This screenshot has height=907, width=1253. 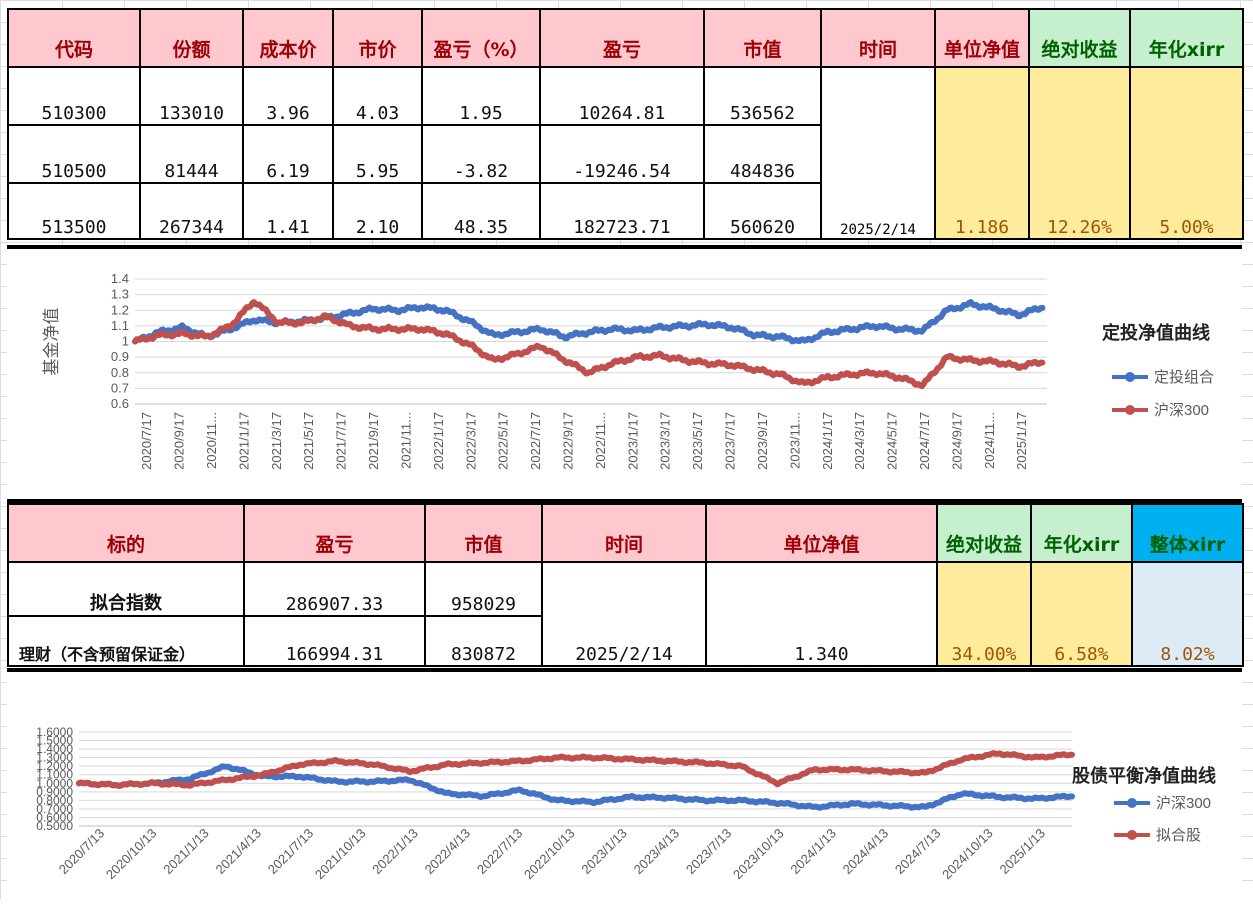 I want to click on x-tick-label: 2025/1/17, so click(x=1021, y=441).